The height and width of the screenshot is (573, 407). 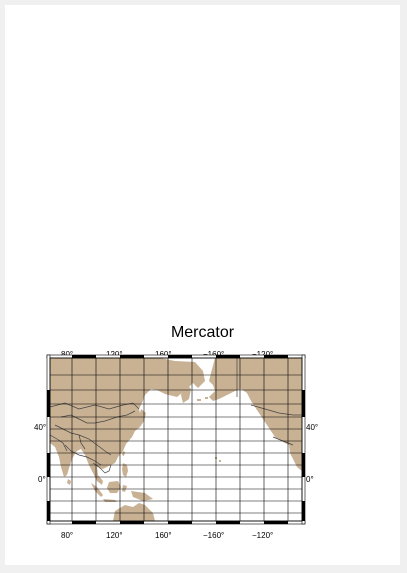 What do you see at coordinates (176, 416) in the screenshot?
I see `country-borders` at bounding box center [176, 416].